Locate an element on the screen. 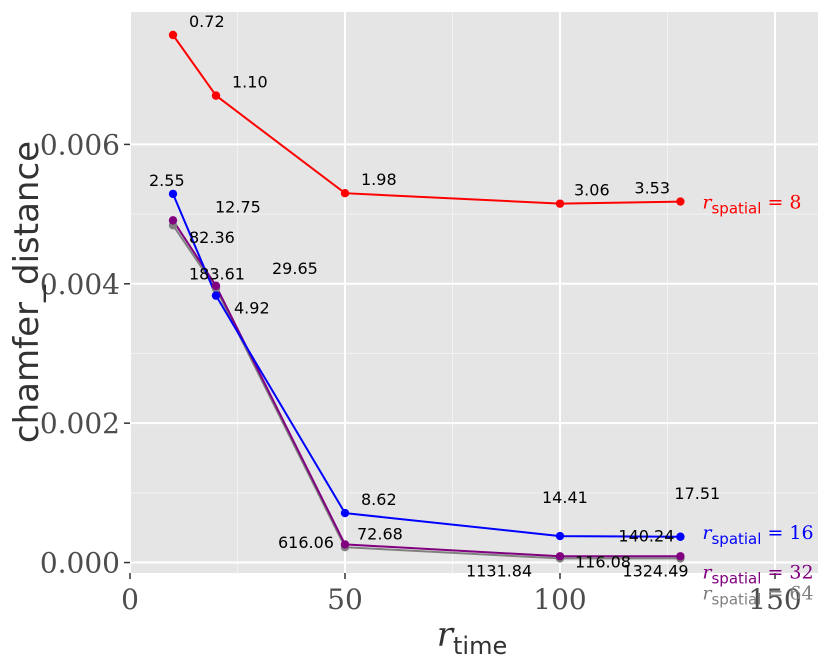  data-label: 72.68 is located at coordinates (380, 533).